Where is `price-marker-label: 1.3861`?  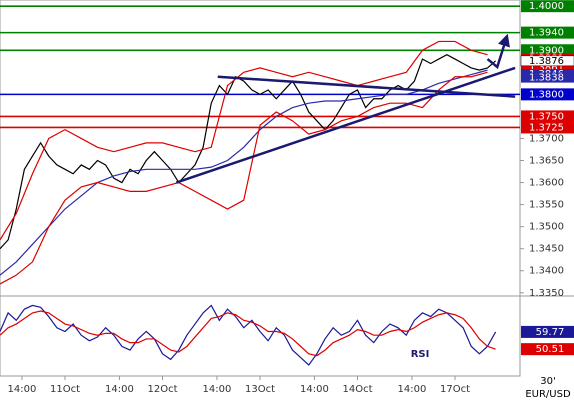 price-marker-label: 1.3861 is located at coordinates (546, 67).